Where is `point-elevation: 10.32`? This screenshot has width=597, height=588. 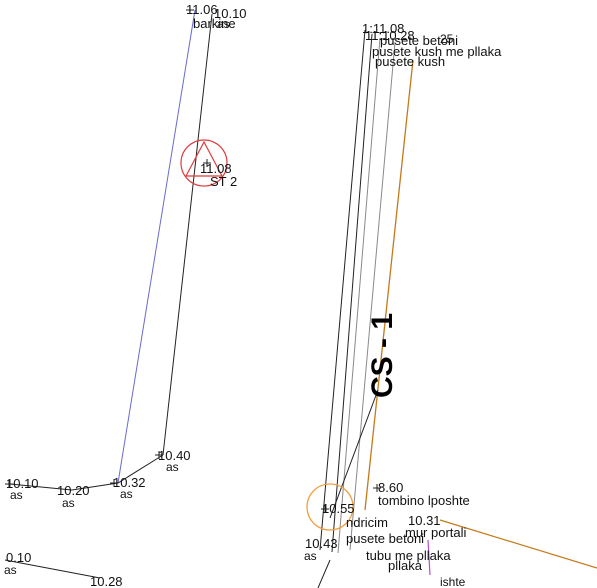
point-elevation: 10.32 is located at coordinates (129, 482).